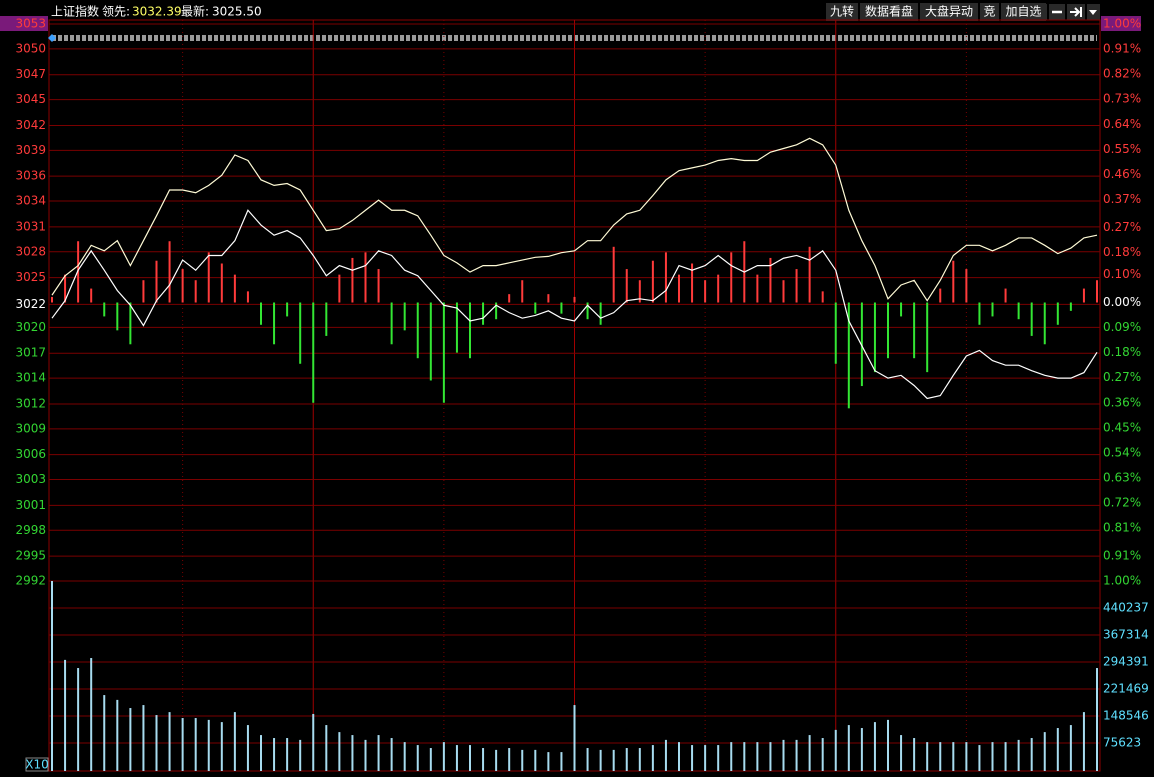  What do you see at coordinates (24, 23) in the screenshot?
I see `tick-highlight` at bounding box center [24, 23].